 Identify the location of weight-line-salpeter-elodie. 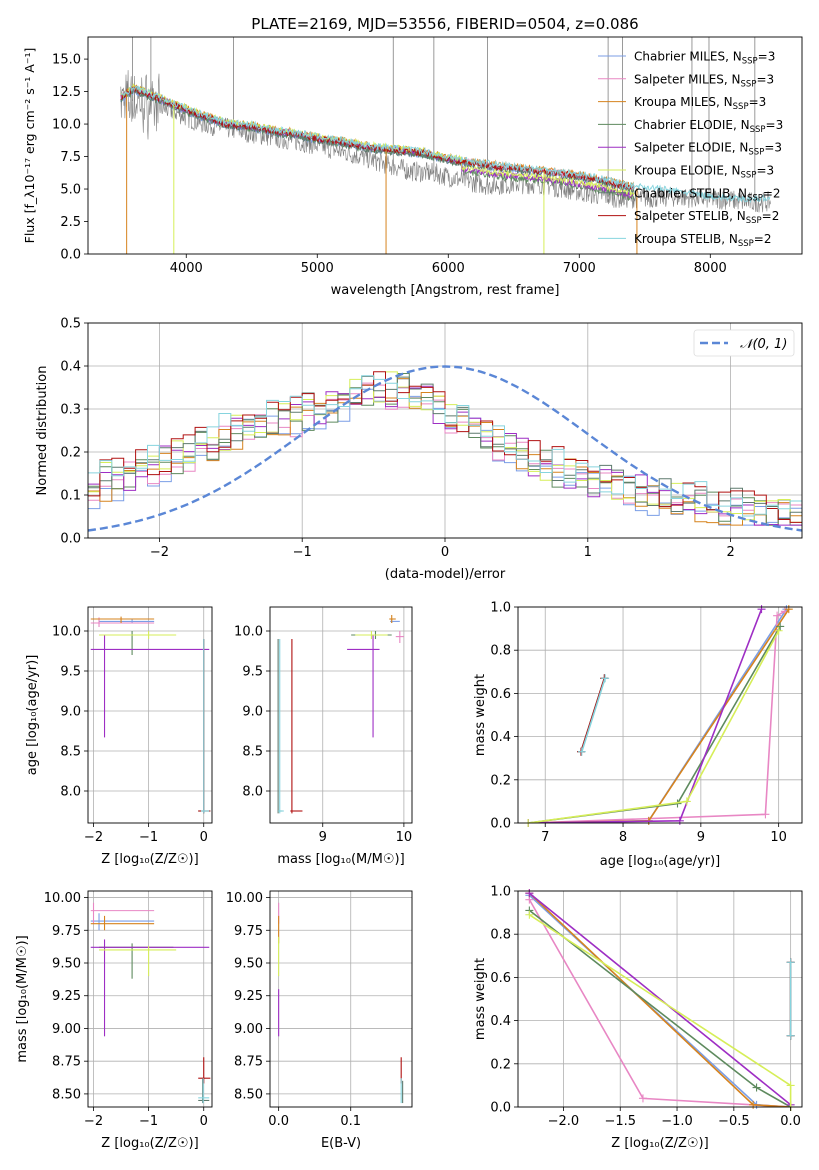
(660, 999).